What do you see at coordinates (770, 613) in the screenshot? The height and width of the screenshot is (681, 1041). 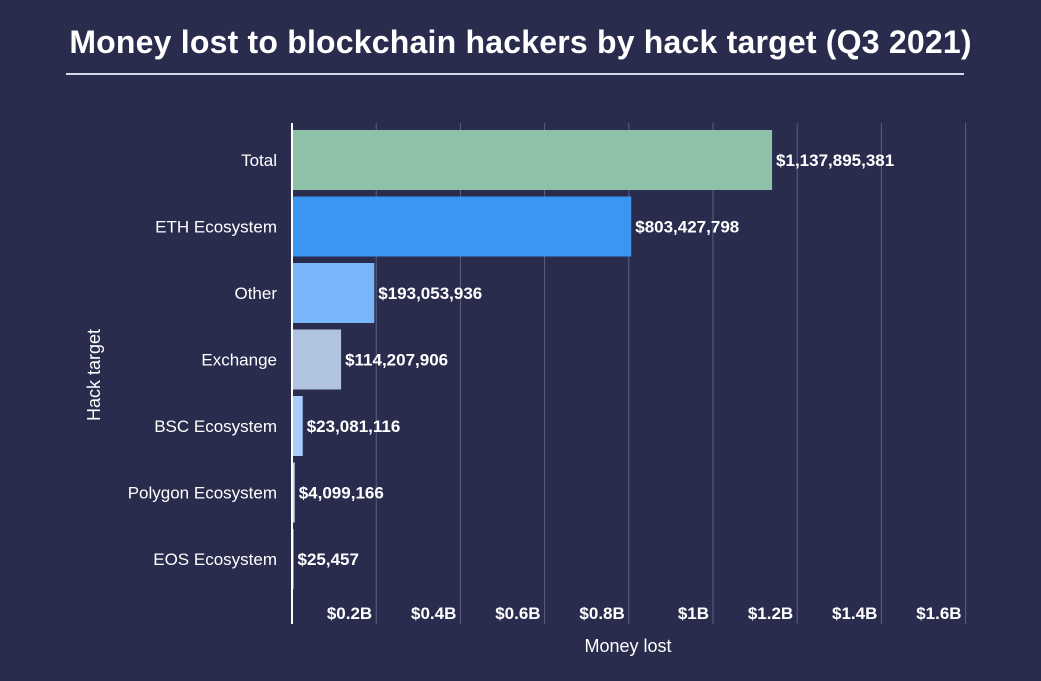 I see `x-tick-label: $1.2B` at bounding box center [770, 613].